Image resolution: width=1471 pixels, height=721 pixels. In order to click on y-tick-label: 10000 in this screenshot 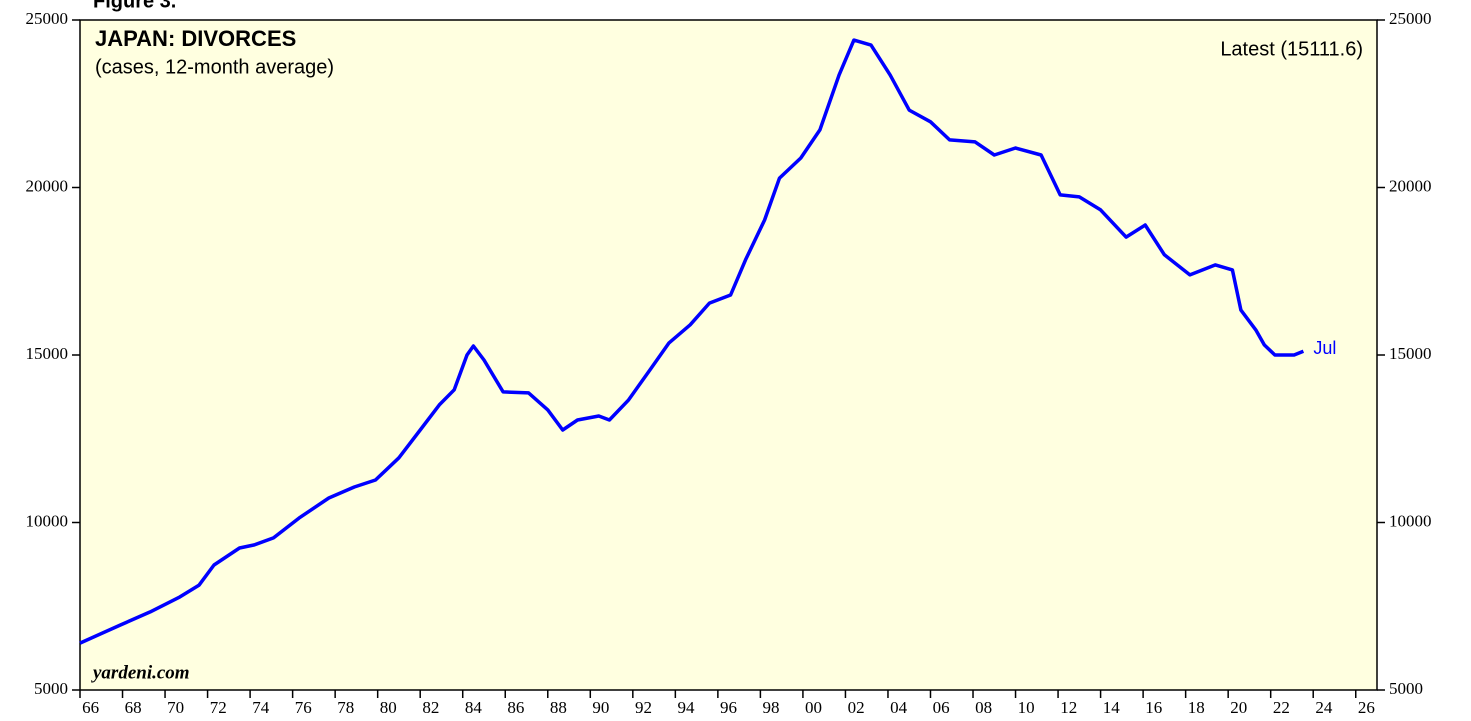, I will do `click(47, 520)`.